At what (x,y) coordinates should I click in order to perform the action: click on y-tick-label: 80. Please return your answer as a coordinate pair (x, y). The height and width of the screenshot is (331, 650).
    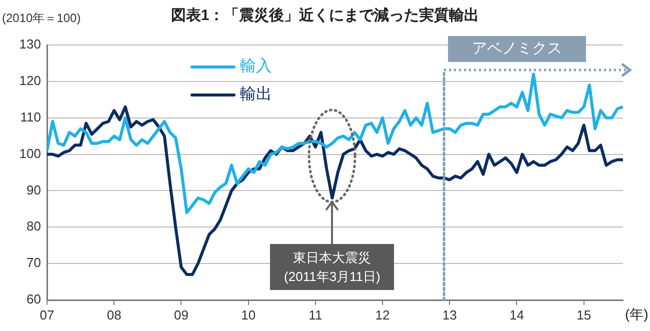
    Looking at the image, I should click on (33, 226).